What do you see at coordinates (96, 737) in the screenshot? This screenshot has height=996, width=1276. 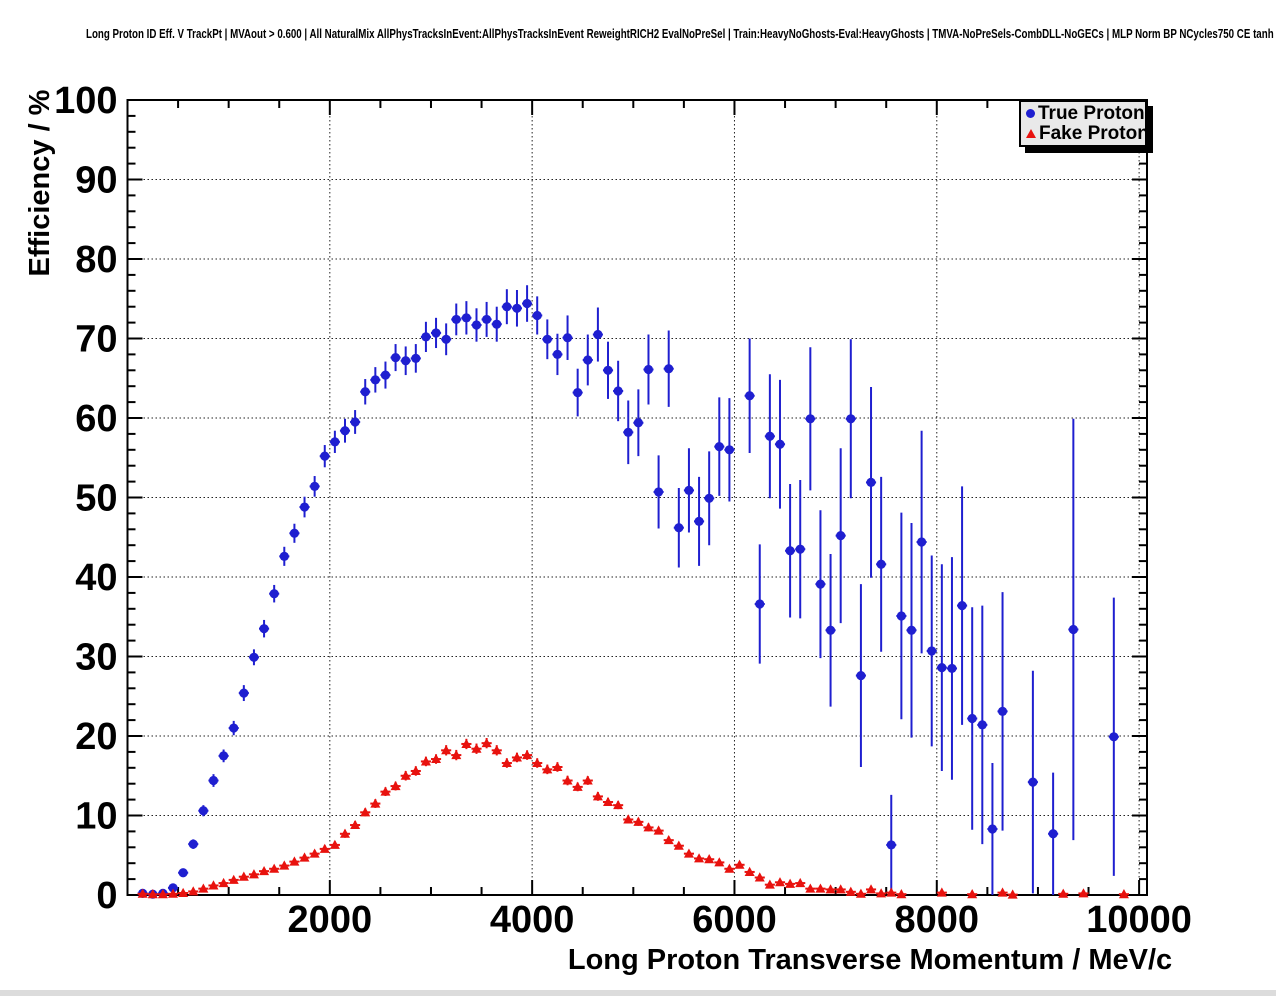 I see `y-tick-label: 20` at bounding box center [96, 737].